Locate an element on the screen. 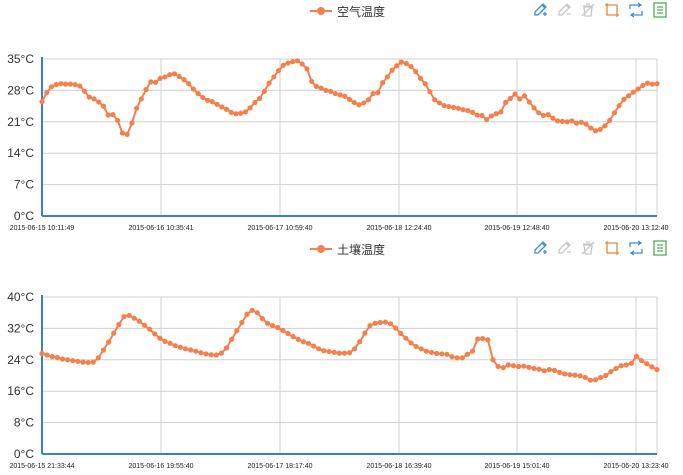 This screenshot has height=475, width=683. legend-item-soil: 土壤温度 is located at coordinates (347, 249).